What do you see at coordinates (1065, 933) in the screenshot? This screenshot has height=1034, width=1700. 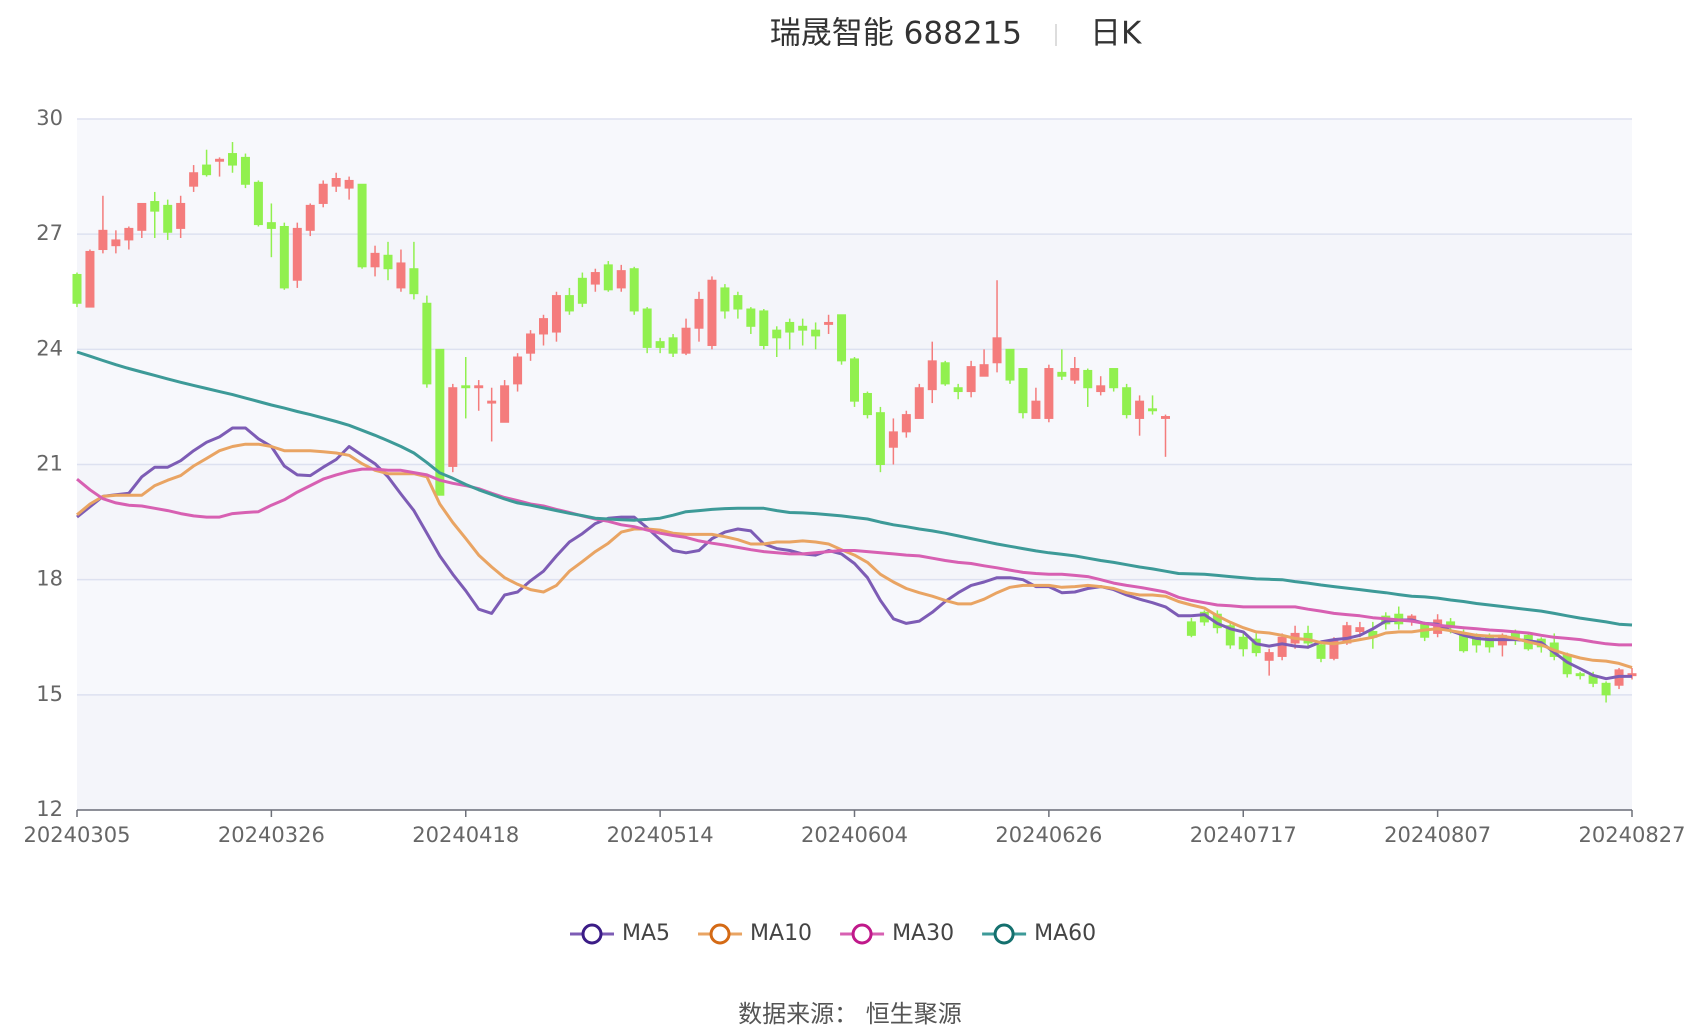 I see `legend-label: MA60` at bounding box center [1065, 933].